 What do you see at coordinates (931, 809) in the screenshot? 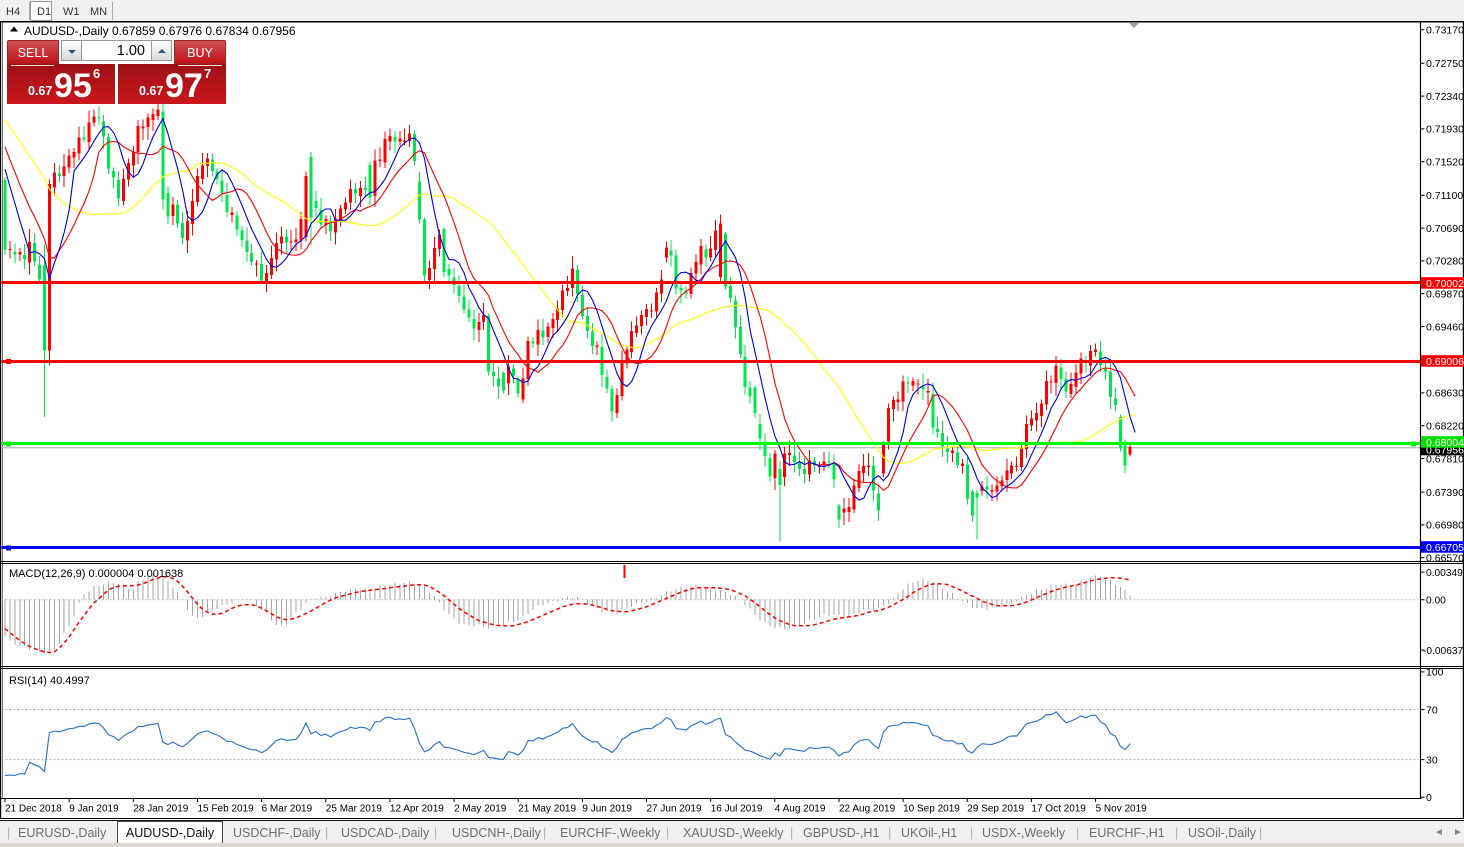
I see `svg-text: 10 Sep 2019` at bounding box center [931, 809].